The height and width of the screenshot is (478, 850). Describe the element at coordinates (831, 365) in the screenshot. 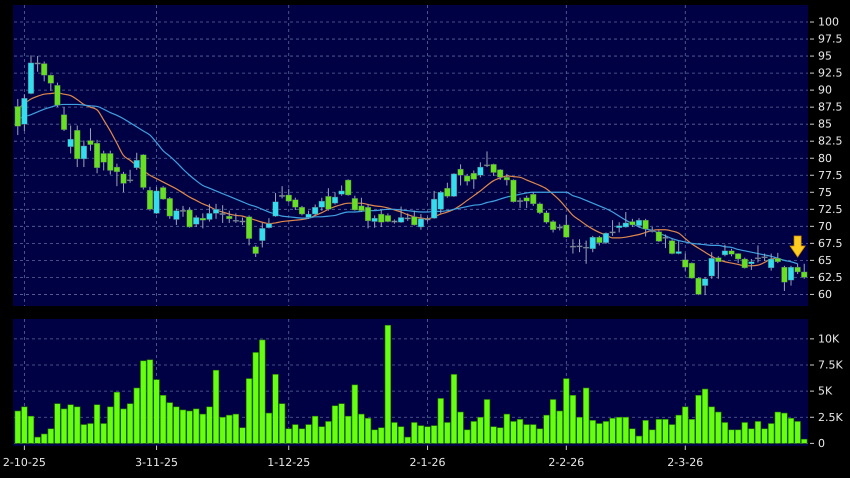

I see `y-tick-label: 7.5K` at that location.